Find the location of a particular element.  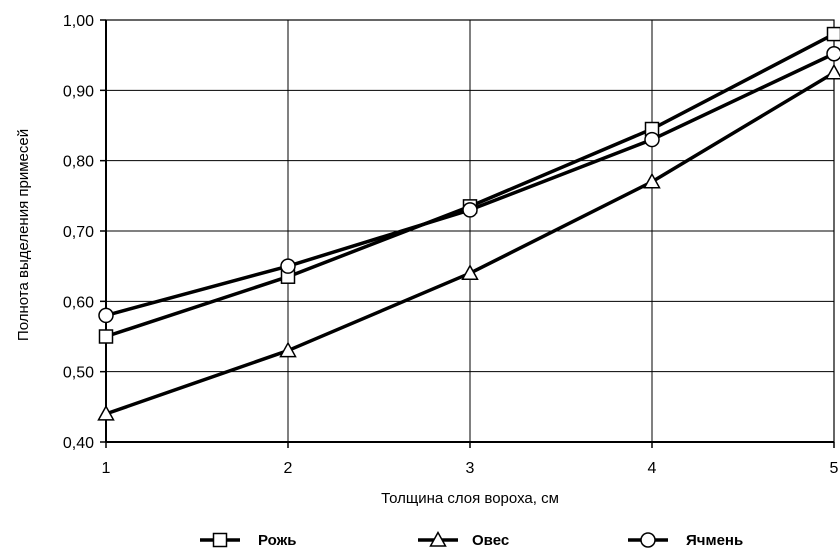

x-tick-label: 3 is located at coordinates (470, 468).